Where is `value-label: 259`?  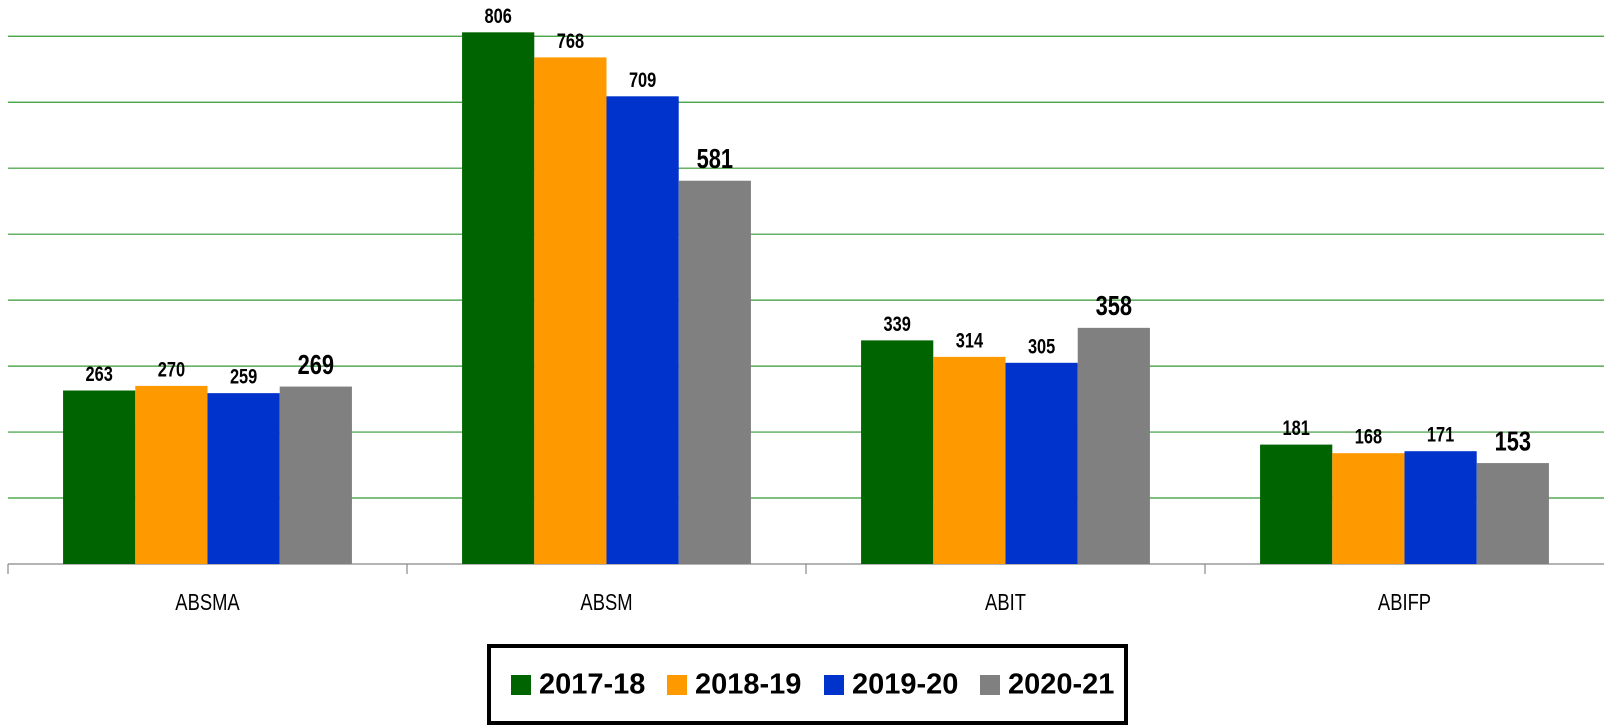
value-label: 259 is located at coordinates (243, 376).